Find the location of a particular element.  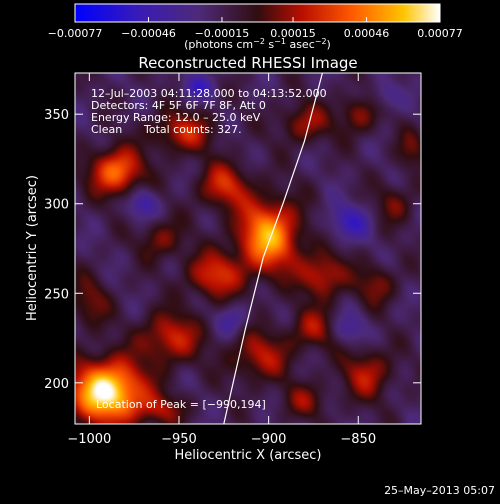

annotation-time-range: 12–Jul–2003 04:11:28.000 to 04:13:52.000 is located at coordinates (209, 93).